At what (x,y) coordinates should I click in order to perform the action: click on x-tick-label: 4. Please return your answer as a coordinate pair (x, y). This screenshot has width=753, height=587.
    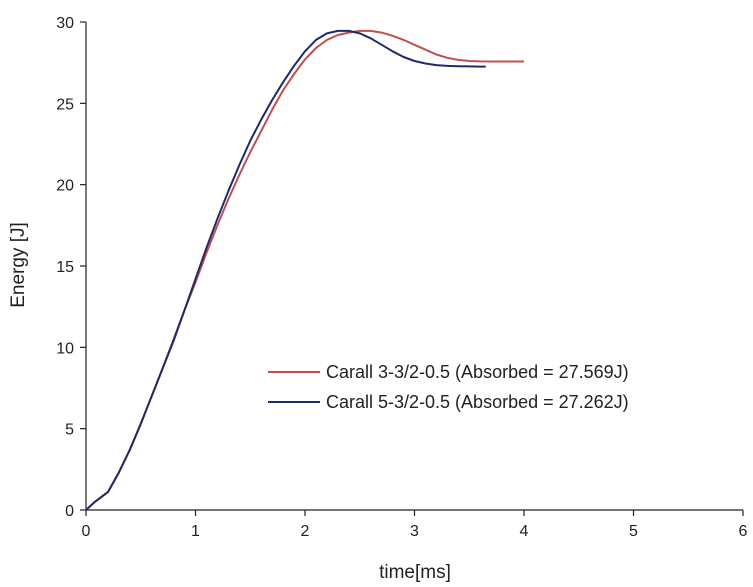
    Looking at the image, I should click on (524, 531).